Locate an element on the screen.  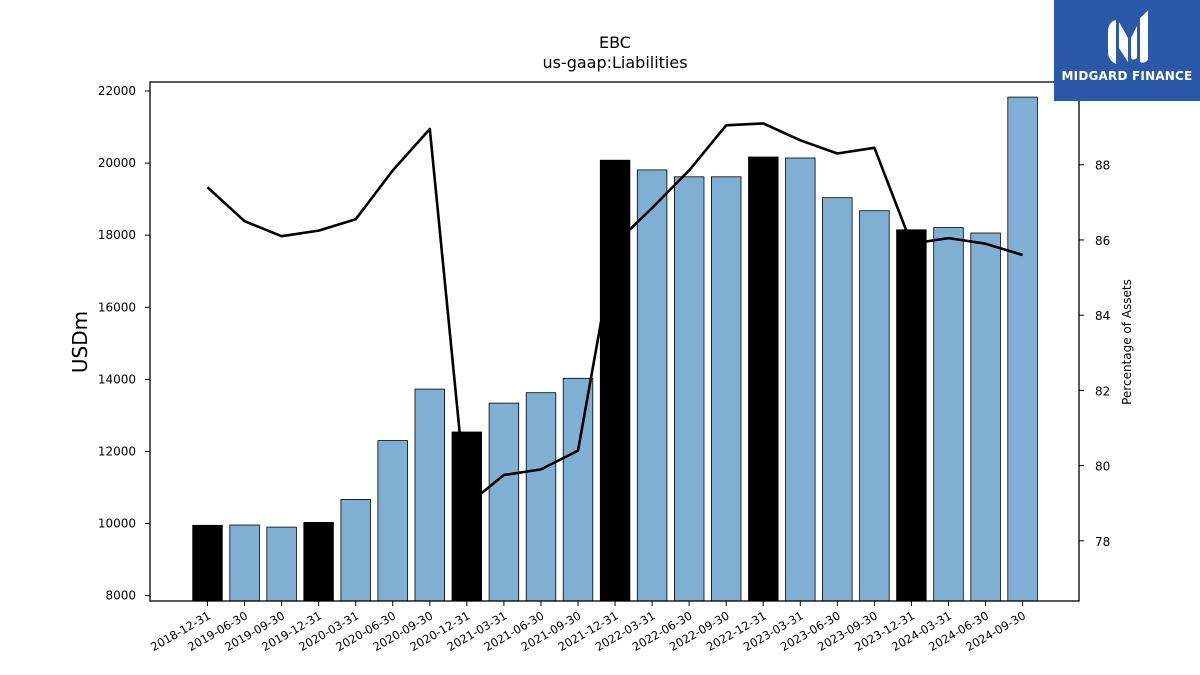
y-tick-label: 12000 is located at coordinates (117, 451).